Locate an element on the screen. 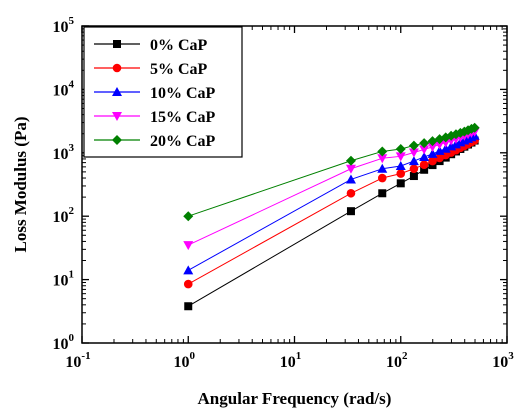 Image resolution: width=521 pixels, height=412 pixels. legend-item: 5% CaP is located at coordinates (151, 69).